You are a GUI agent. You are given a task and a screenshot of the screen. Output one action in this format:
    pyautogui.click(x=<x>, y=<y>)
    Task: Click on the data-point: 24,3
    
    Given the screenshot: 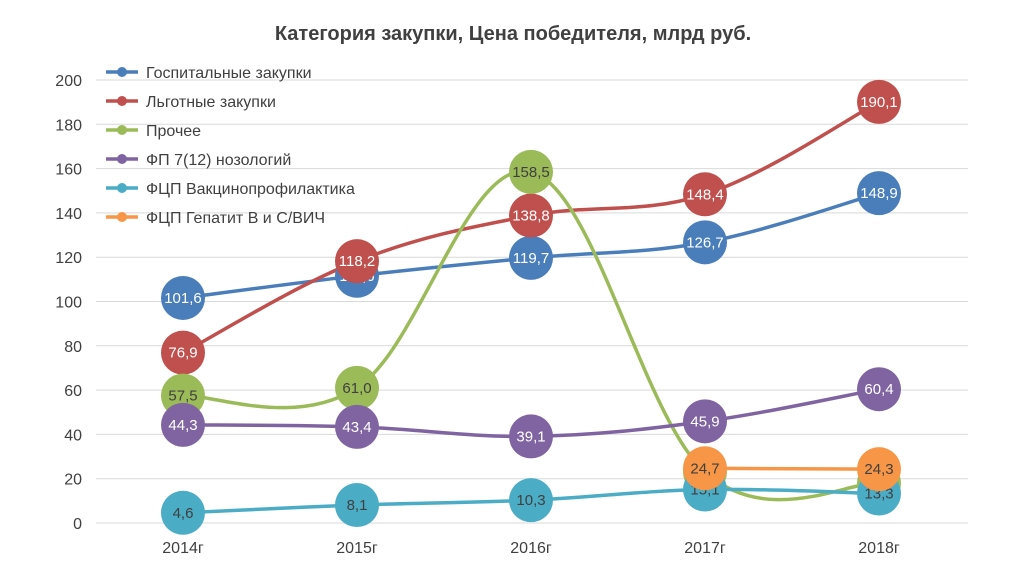 What is the action you would take?
    pyautogui.click(x=879, y=469)
    